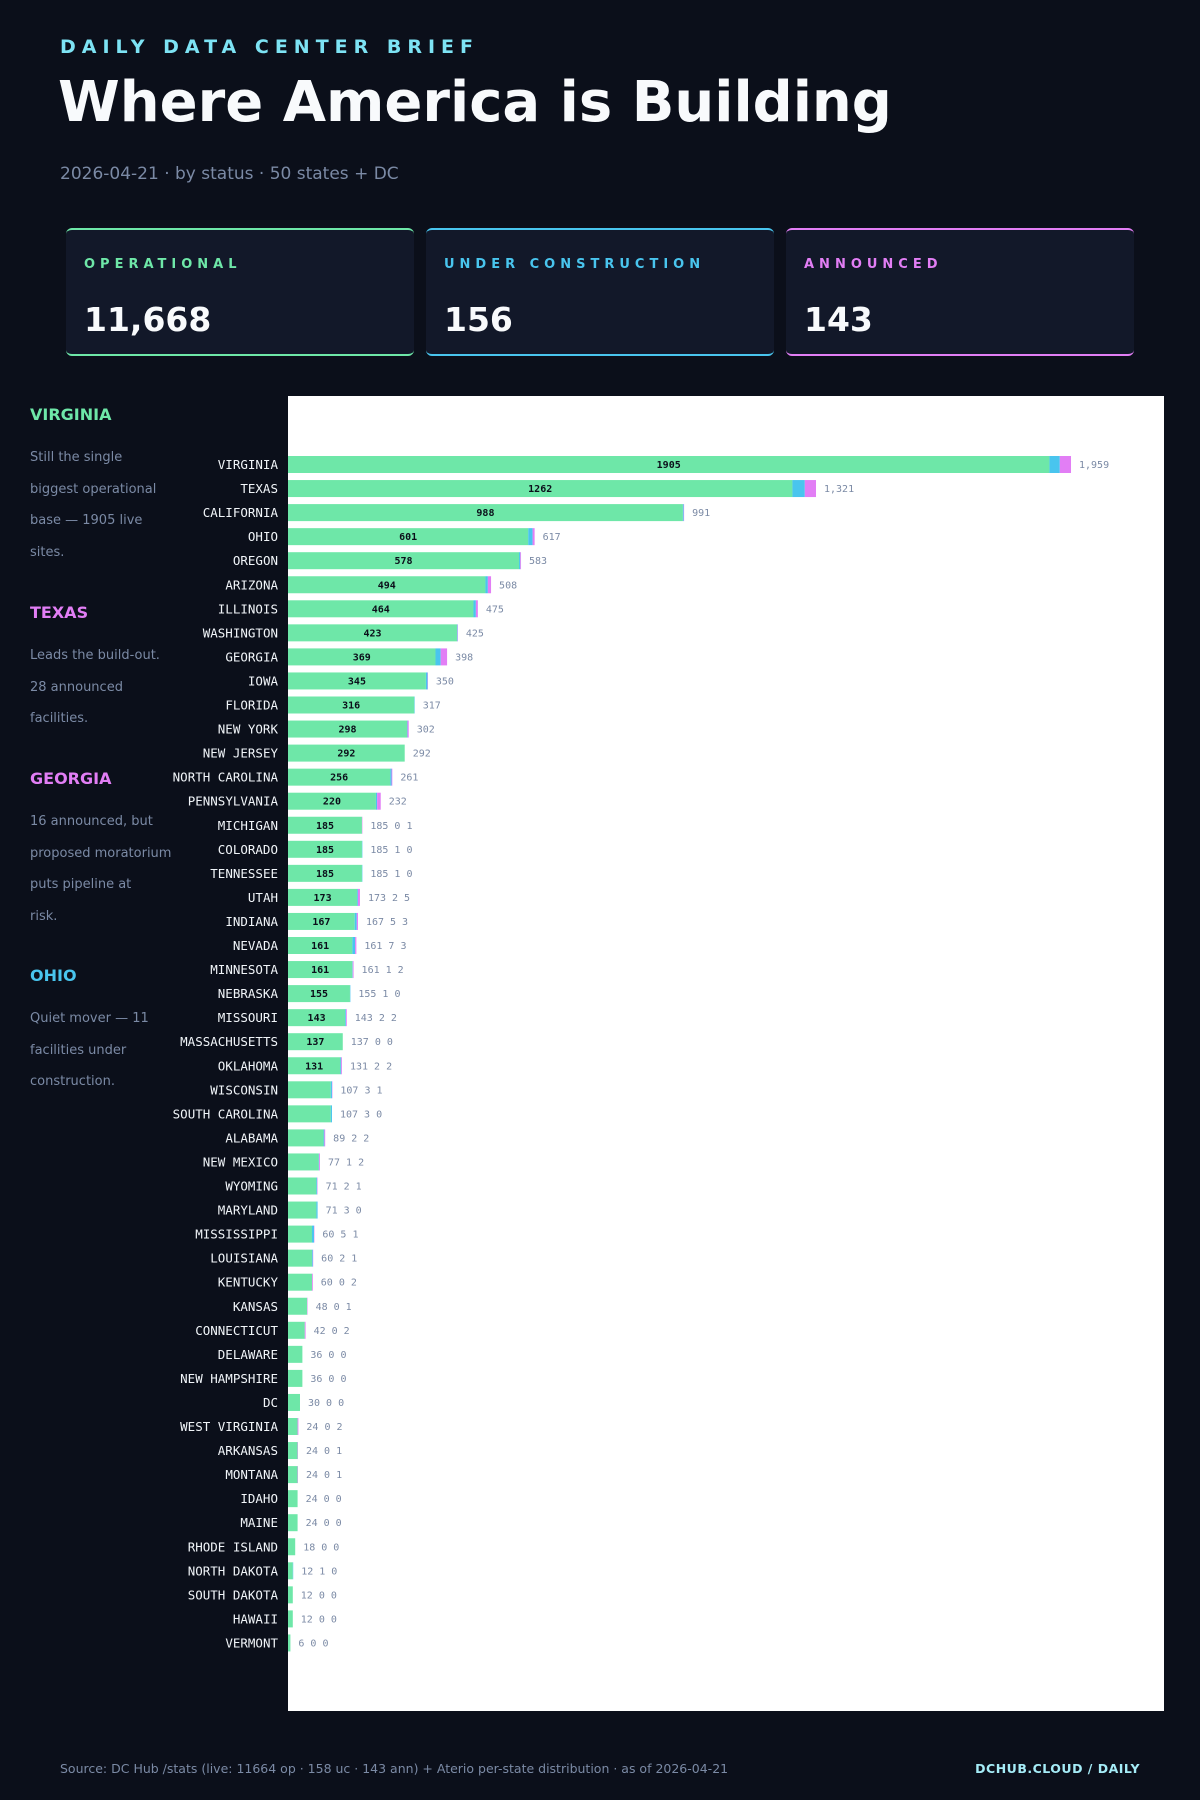 This screenshot has height=1800, width=1200. I want to click on note-line: 16 announced, but, so click(91, 821).